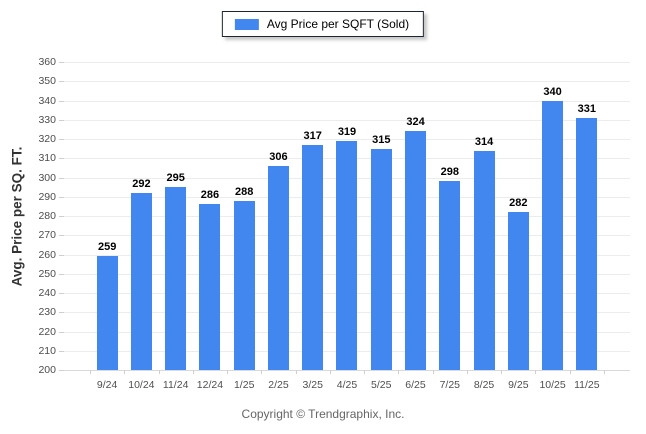 The height and width of the screenshot is (434, 646). What do you see at coordinates (244, 385) in the screenshot?
I see `x-tick-label: 1/25` at bounding box center [244, 385].